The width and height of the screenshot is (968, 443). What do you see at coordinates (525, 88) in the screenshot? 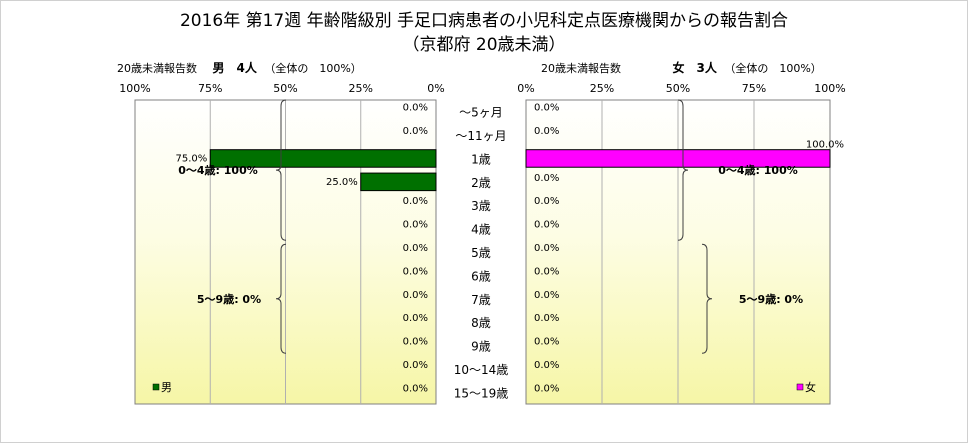
I see `female-tick-label: 0%` at bounding box center [525, 88].